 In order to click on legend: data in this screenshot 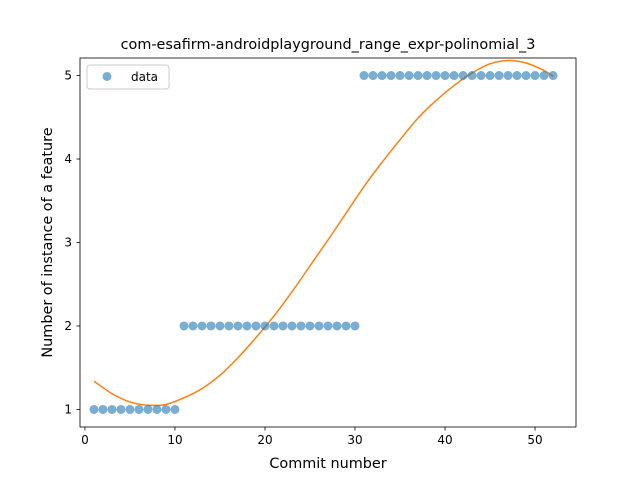, I will do `click(128, 77)`.